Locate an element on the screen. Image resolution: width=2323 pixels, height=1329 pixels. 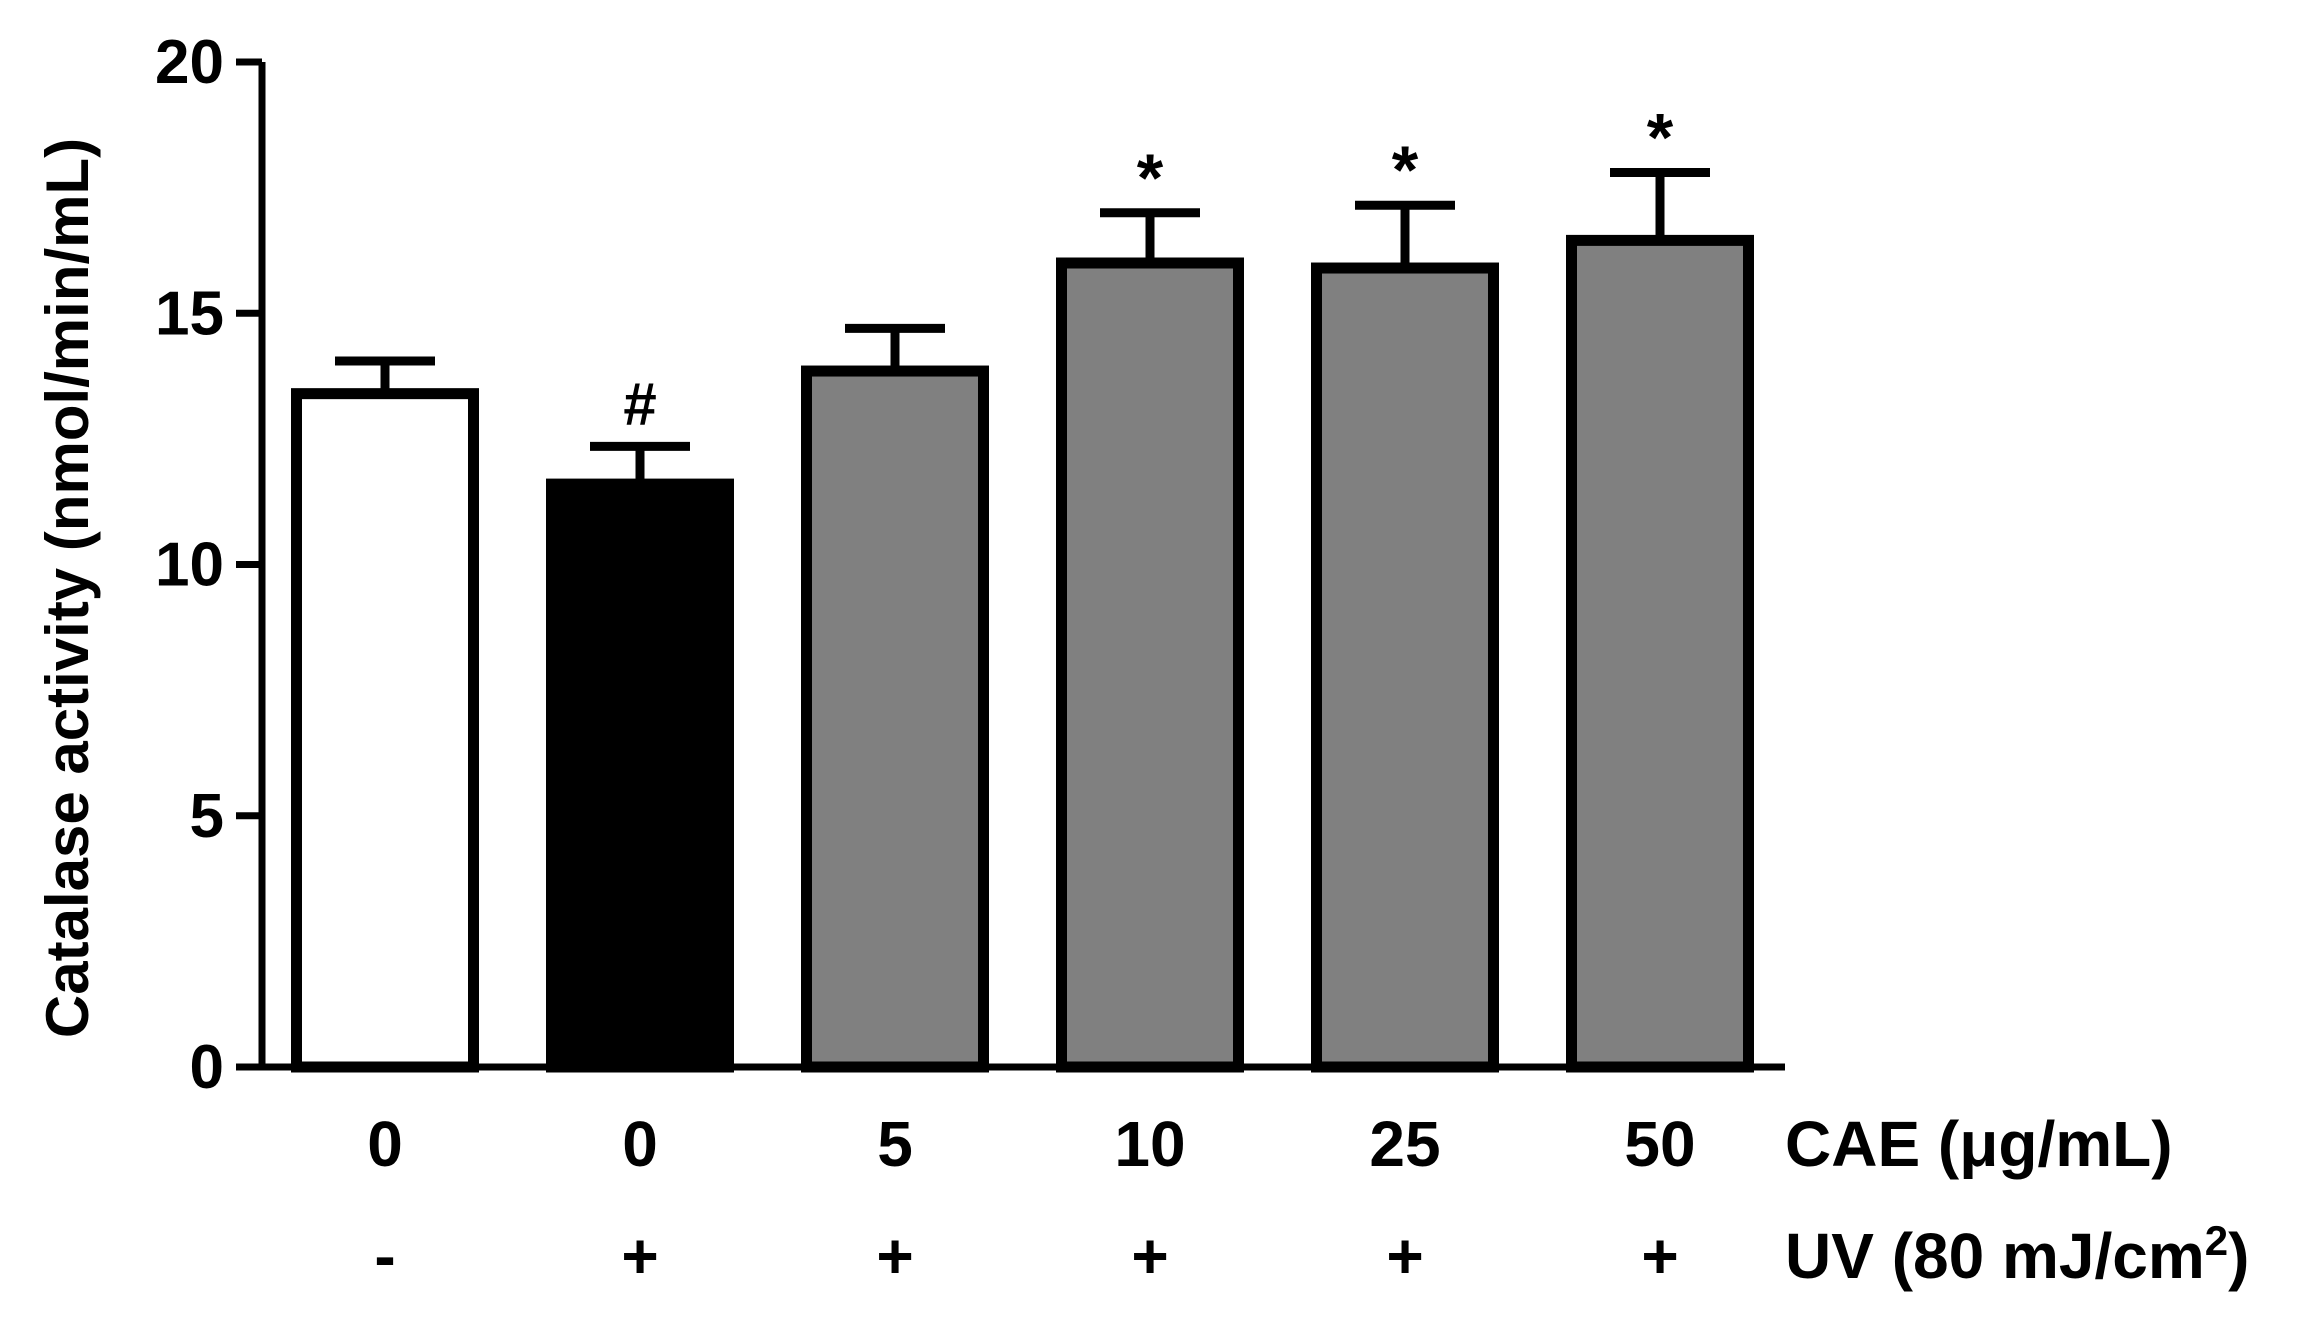
uv-label-close: ) is located at coordinates (2238, 1256).